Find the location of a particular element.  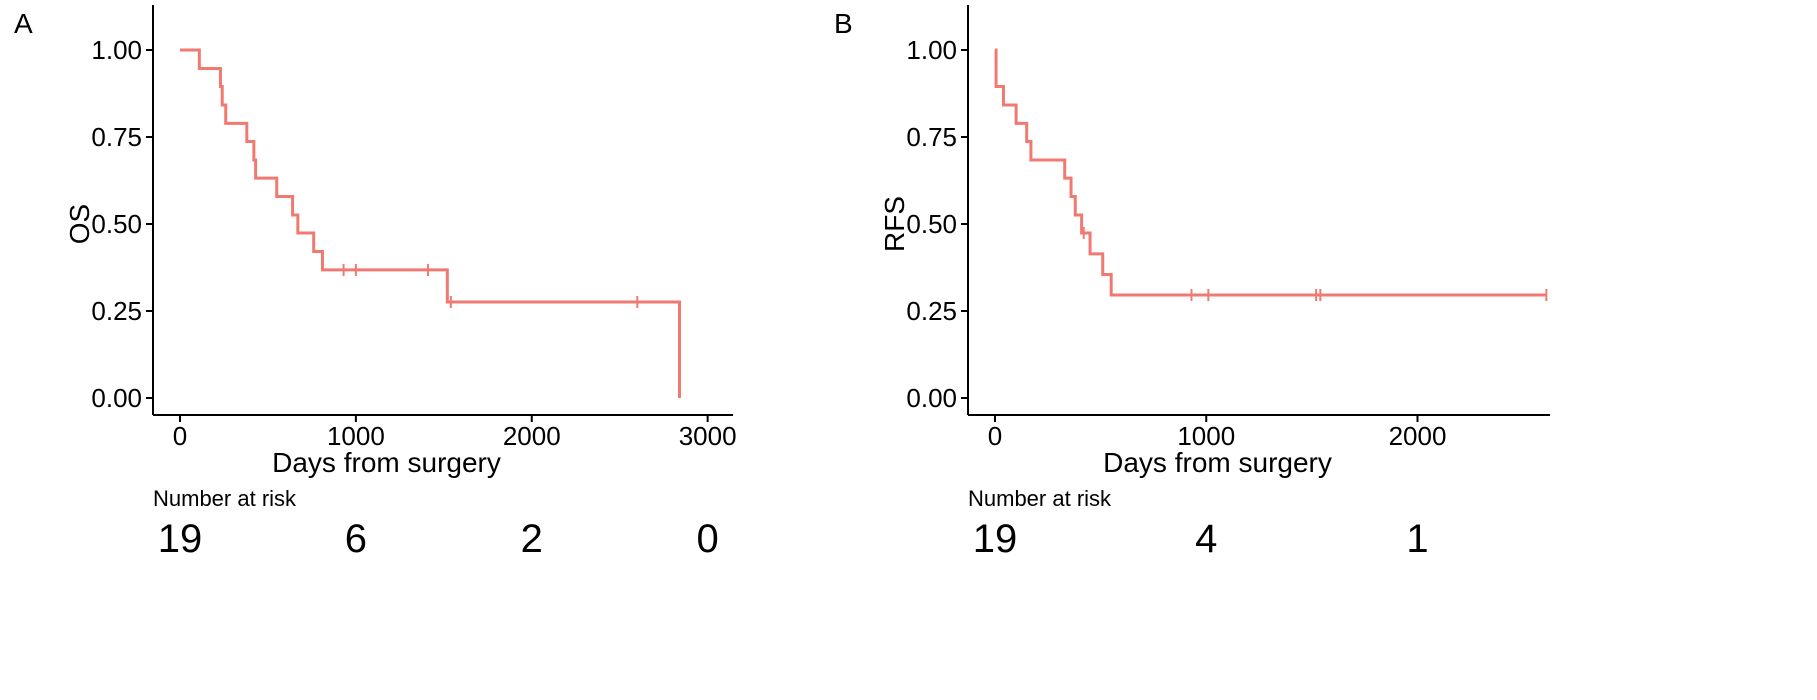

risk-count: 0 is located at coordinates (708, 539).